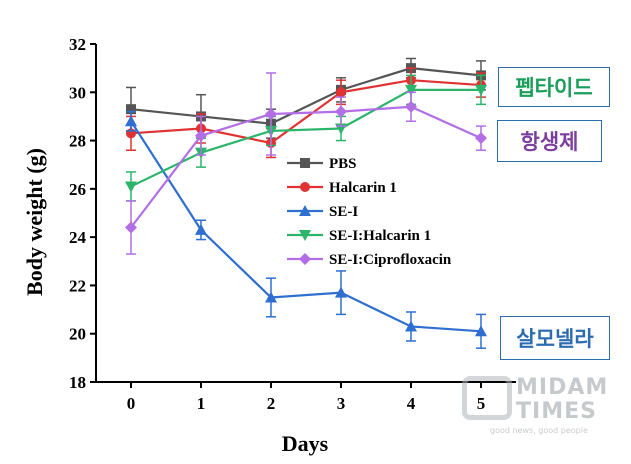  I want to click on y-tick-label: 28, so click(77, 141).